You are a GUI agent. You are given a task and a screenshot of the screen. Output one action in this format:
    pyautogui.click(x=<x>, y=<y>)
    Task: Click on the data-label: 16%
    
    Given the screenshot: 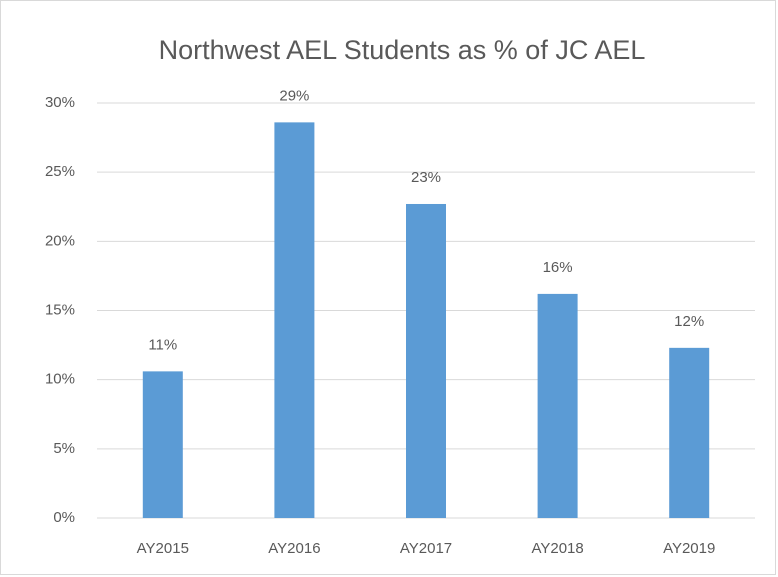 What is the action you would take?
    pyautogui.click(x=558, y=267)
    